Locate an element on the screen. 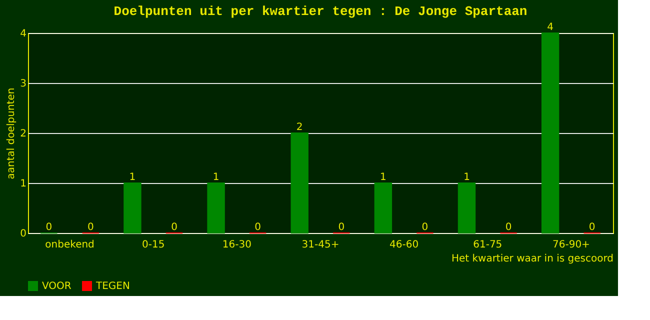  legend-label: VOOR is located at coordinates (57, 286).